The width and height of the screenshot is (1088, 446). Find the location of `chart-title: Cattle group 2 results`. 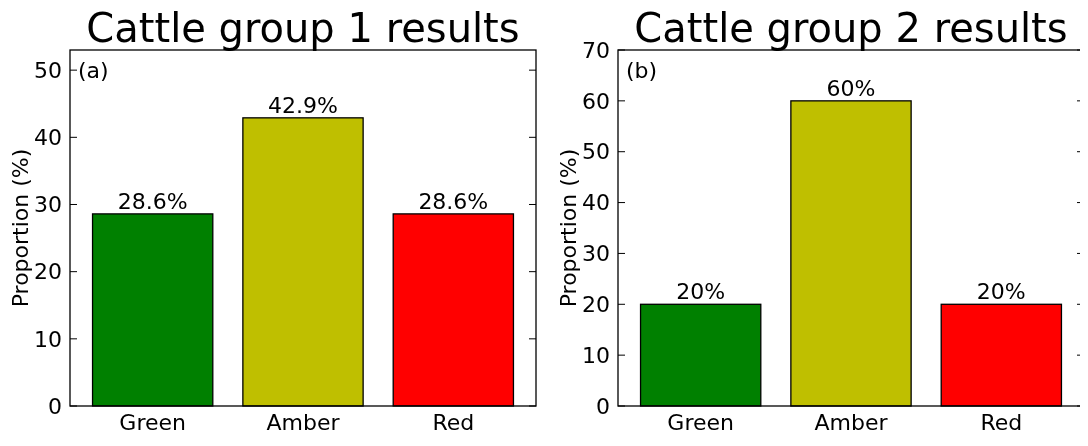

chart-title: Cattle group 2 results is located at coordinates (851, 28).